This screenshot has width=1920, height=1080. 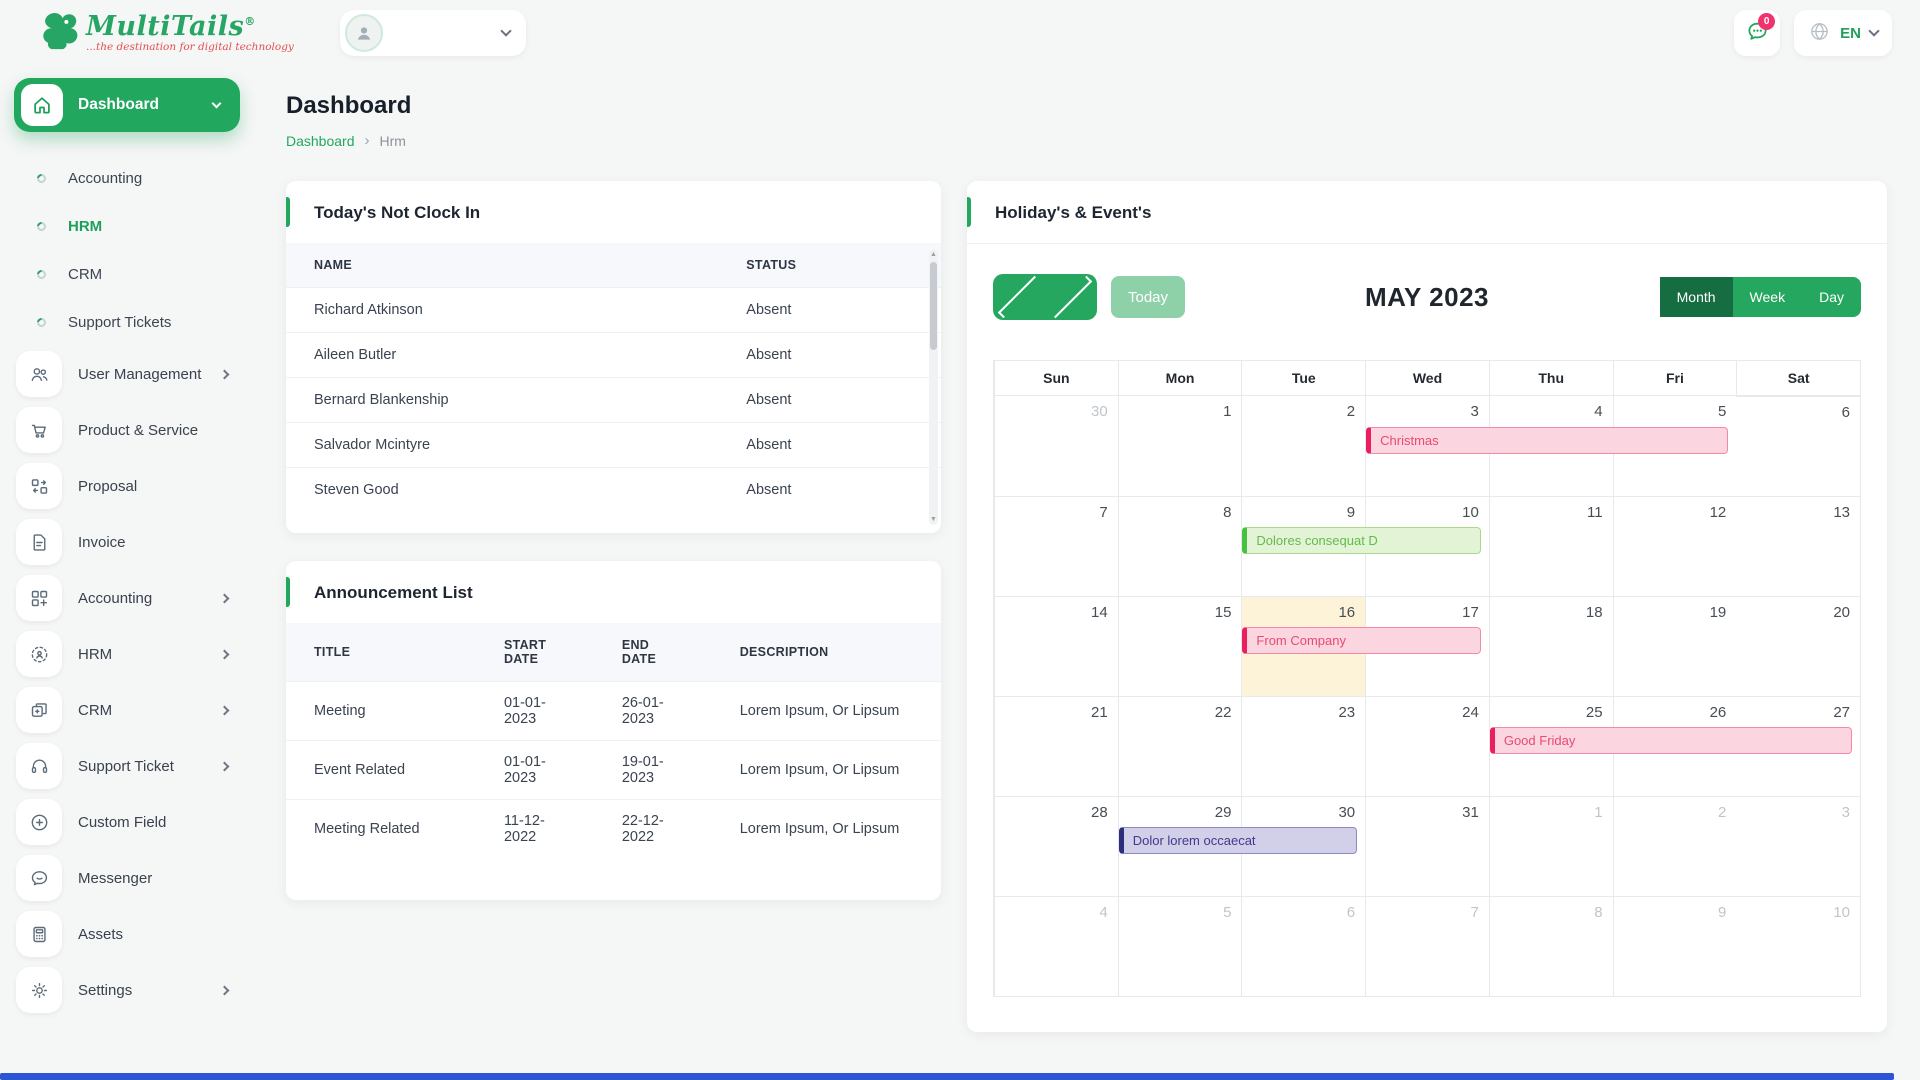 I want to click on calendar-day-cell: 20, so click(x=1798, y=646).